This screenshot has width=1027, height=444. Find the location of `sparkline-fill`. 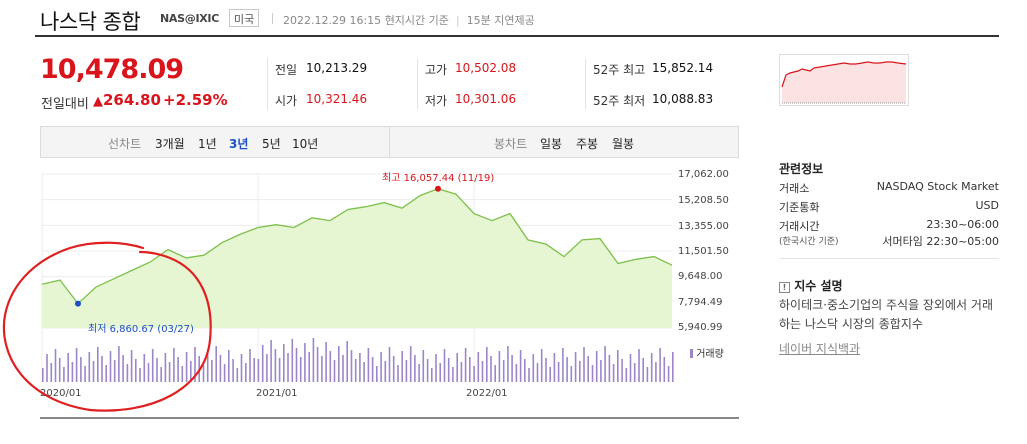

sparkline-fill is located at coordinates (844, 82).